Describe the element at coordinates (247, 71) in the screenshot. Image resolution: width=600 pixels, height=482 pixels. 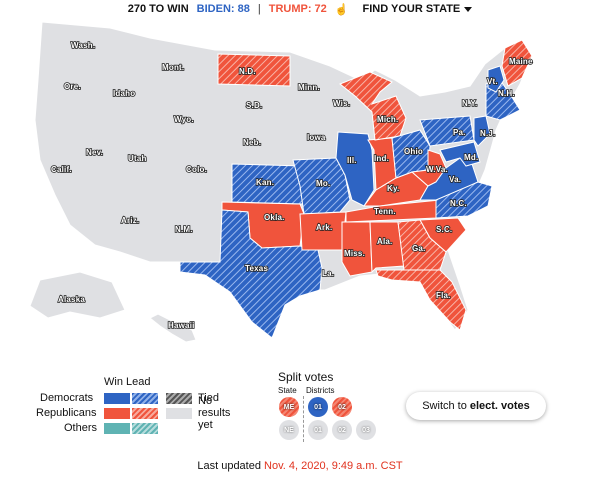
I see `state-label: N.D.` at that location.